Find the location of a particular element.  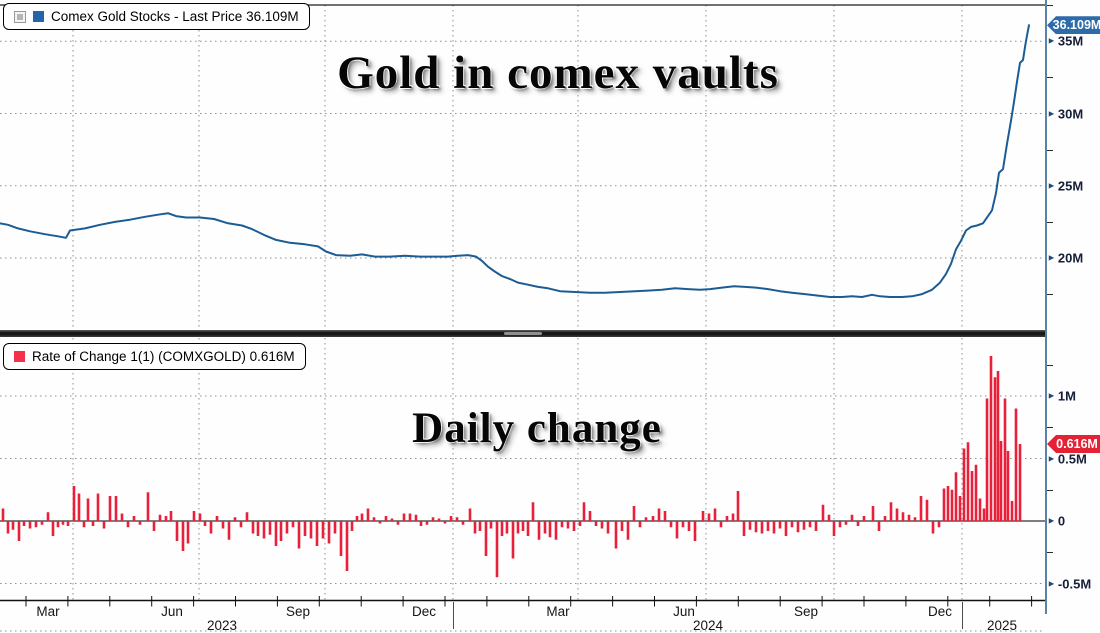

expand-icon is located at coordinates (20, 16).